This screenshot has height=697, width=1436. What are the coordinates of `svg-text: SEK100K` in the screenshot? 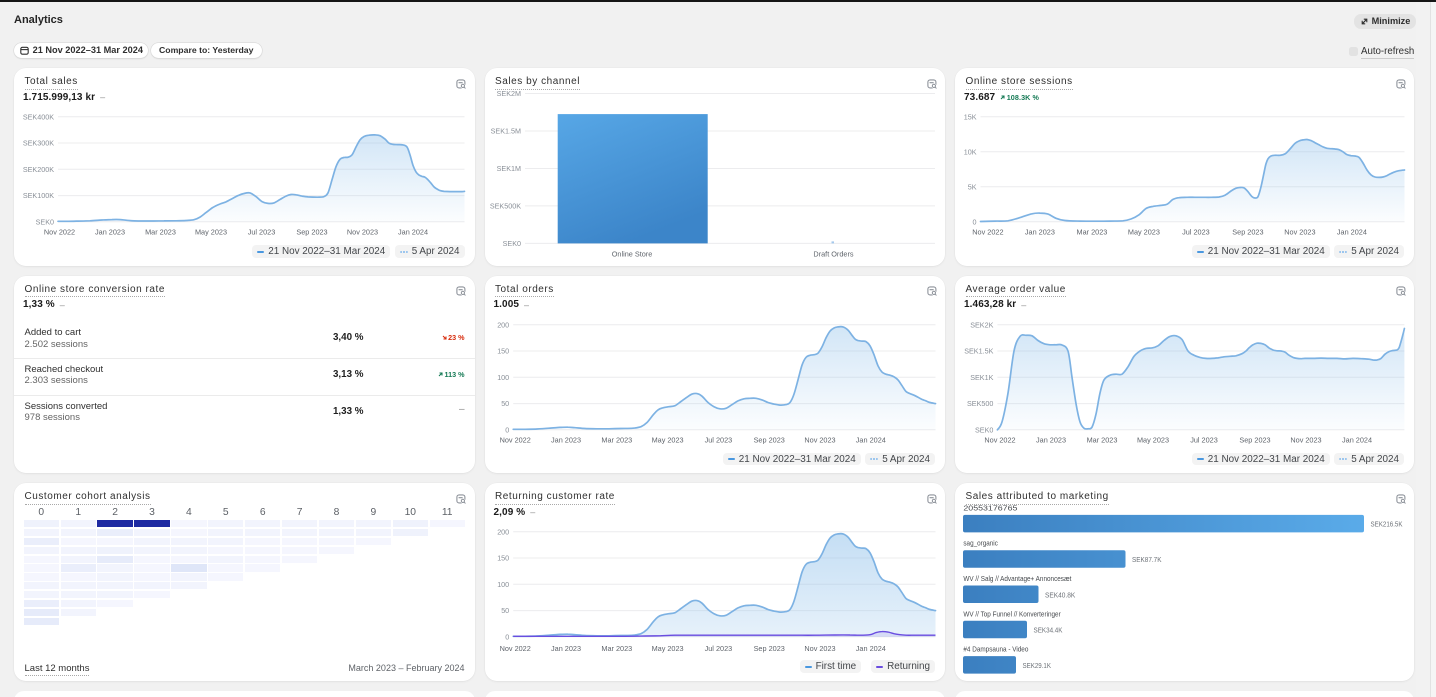 It's located at (38, 195).